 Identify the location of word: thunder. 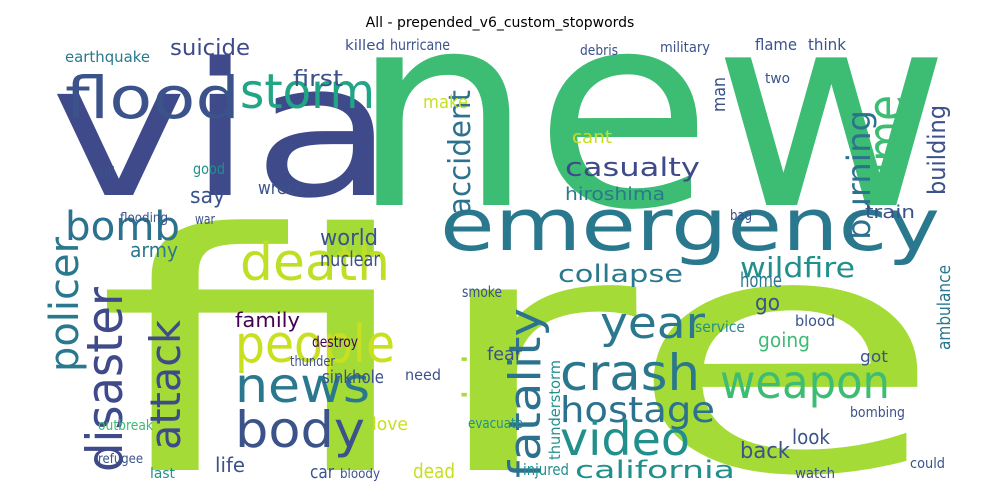
(312, 362).